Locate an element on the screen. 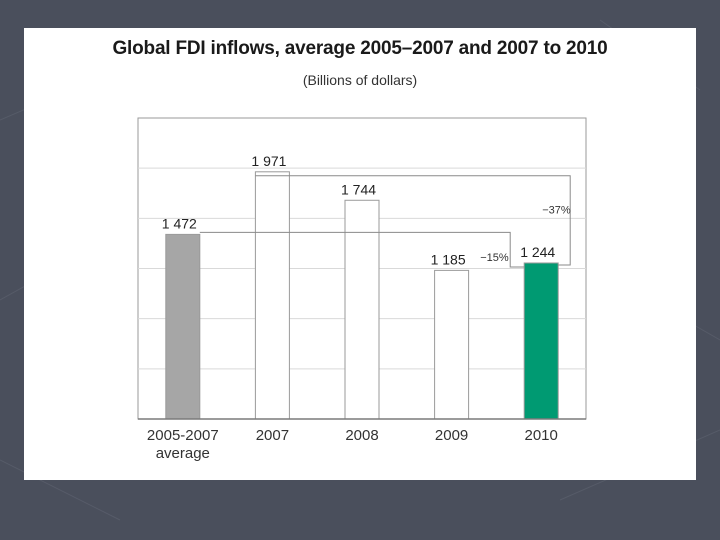 The height and width of the screenshot is (540, 720). x-tick-label-4: 2010 is located at coordinates (541, 435).